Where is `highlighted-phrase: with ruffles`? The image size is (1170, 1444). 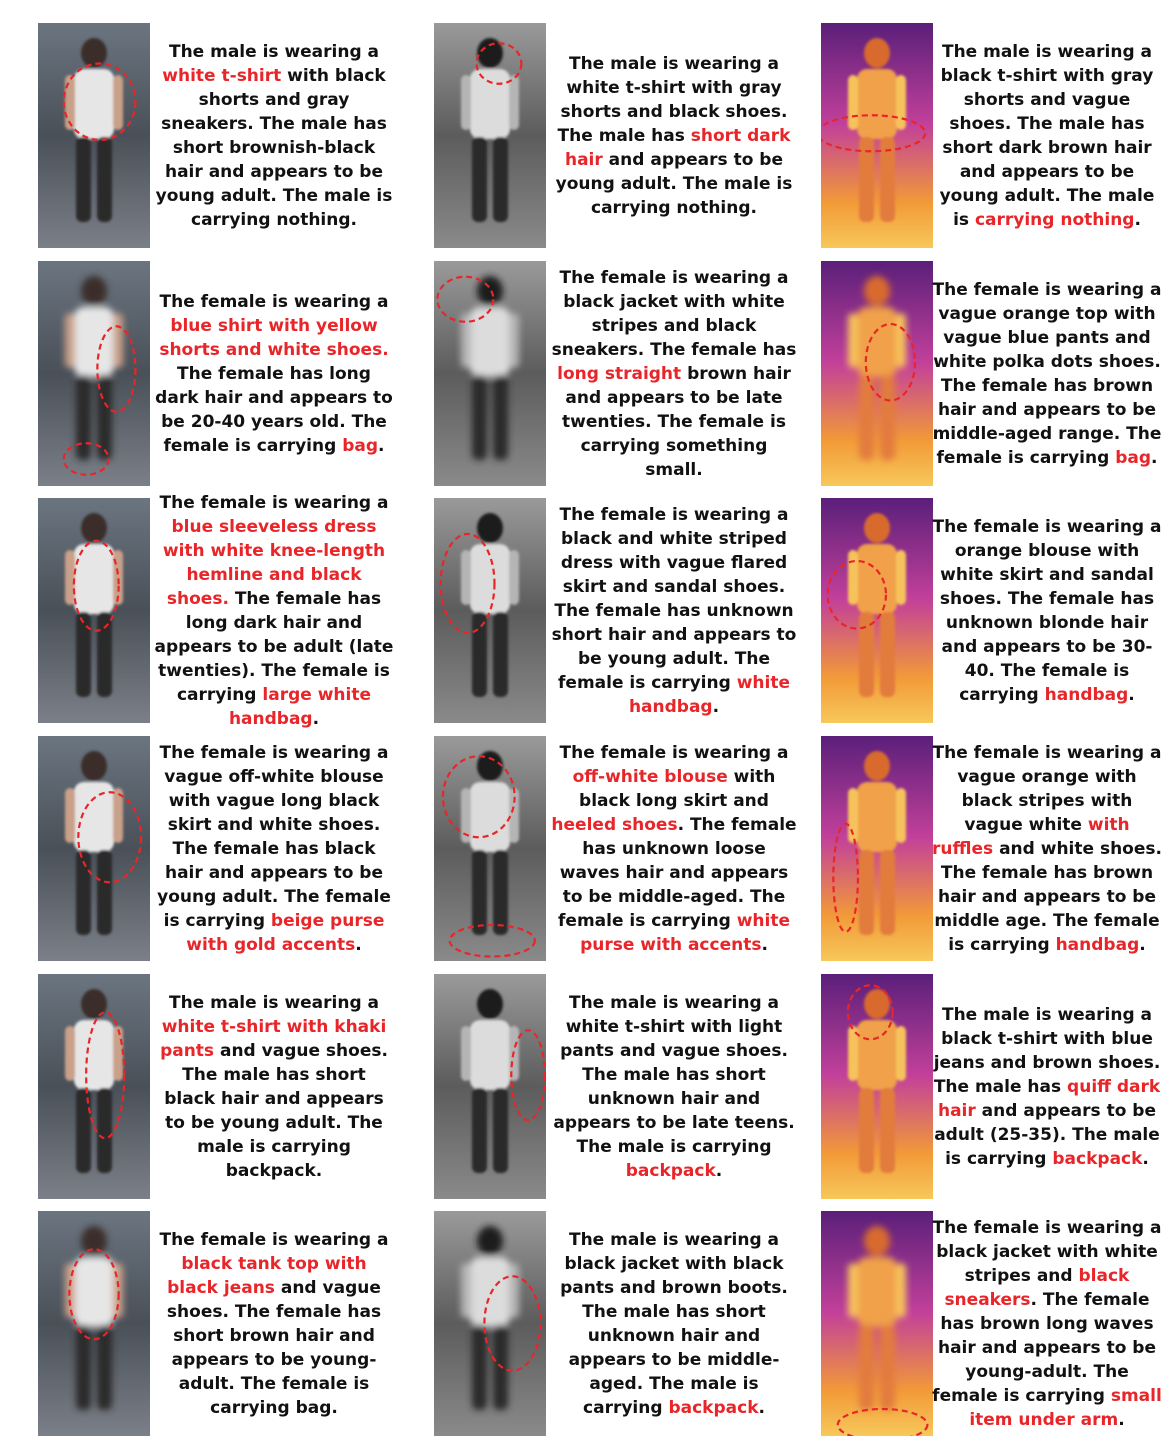 highlighted-phrase: with ruffles is located at coordinates (1031, 836).